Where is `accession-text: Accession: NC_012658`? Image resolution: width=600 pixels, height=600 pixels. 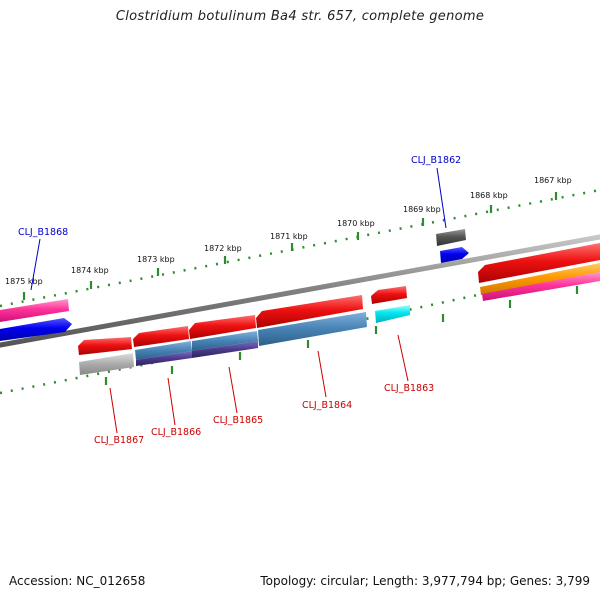 accession-text: Accession: NC_012658 is located at coordinates (77, 581).